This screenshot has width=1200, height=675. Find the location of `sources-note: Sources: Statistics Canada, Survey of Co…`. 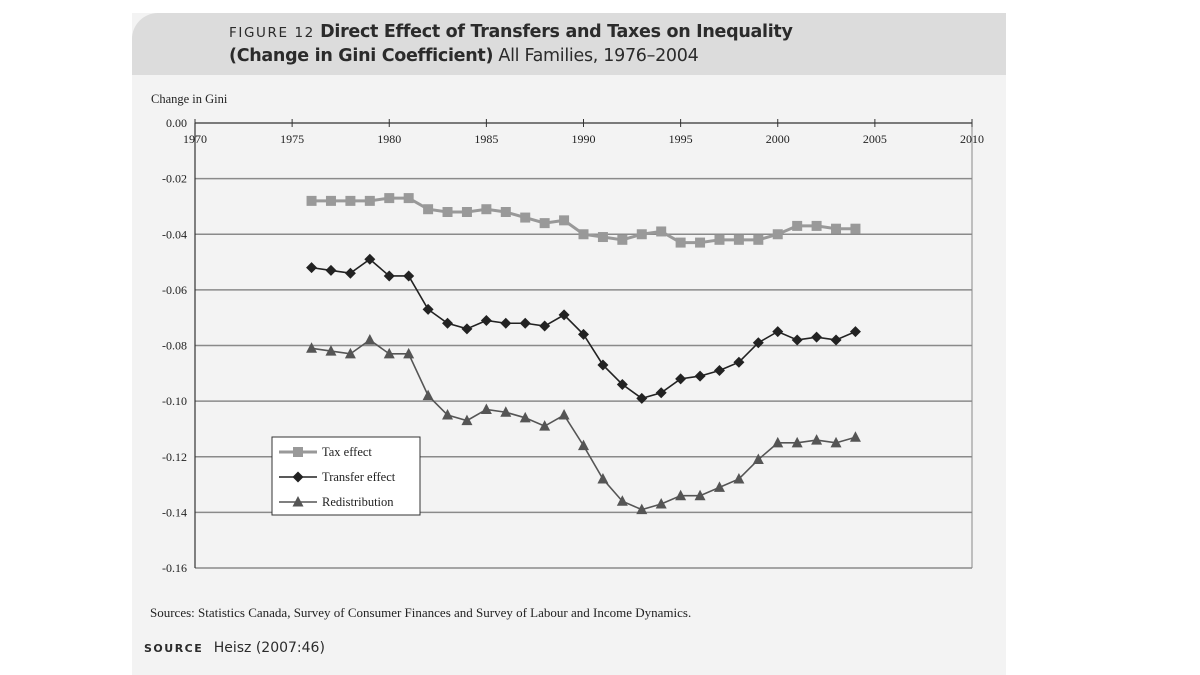

sources-note: Sources: Statistics Canada, Survey of Co… is located at coordinates (421, 612).